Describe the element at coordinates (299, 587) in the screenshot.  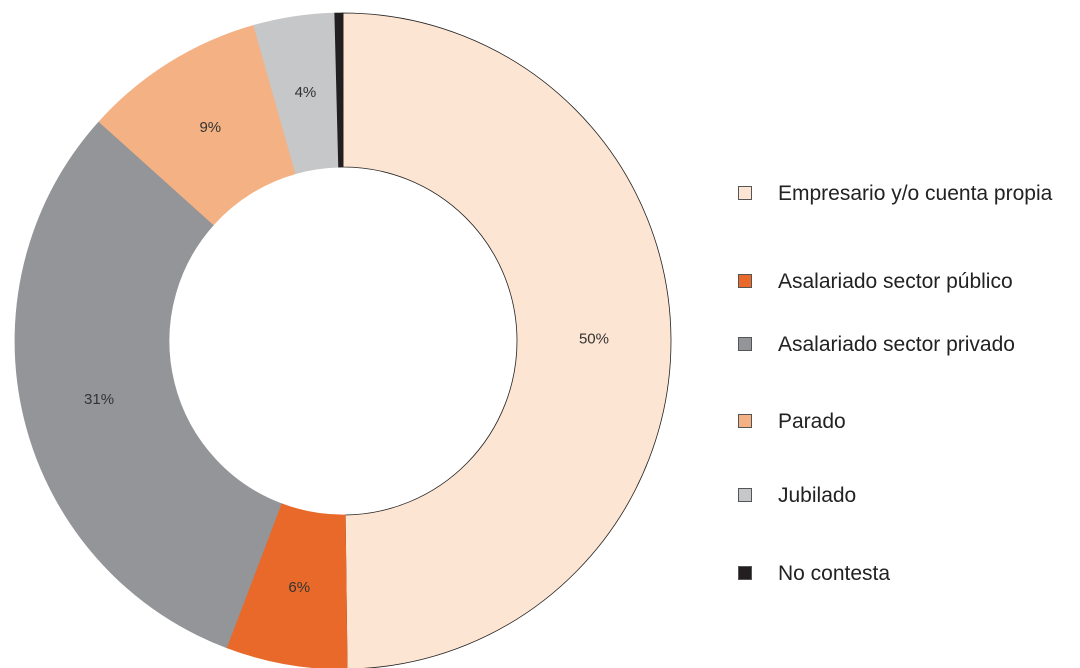
I see `data-label: 6%` at that location.